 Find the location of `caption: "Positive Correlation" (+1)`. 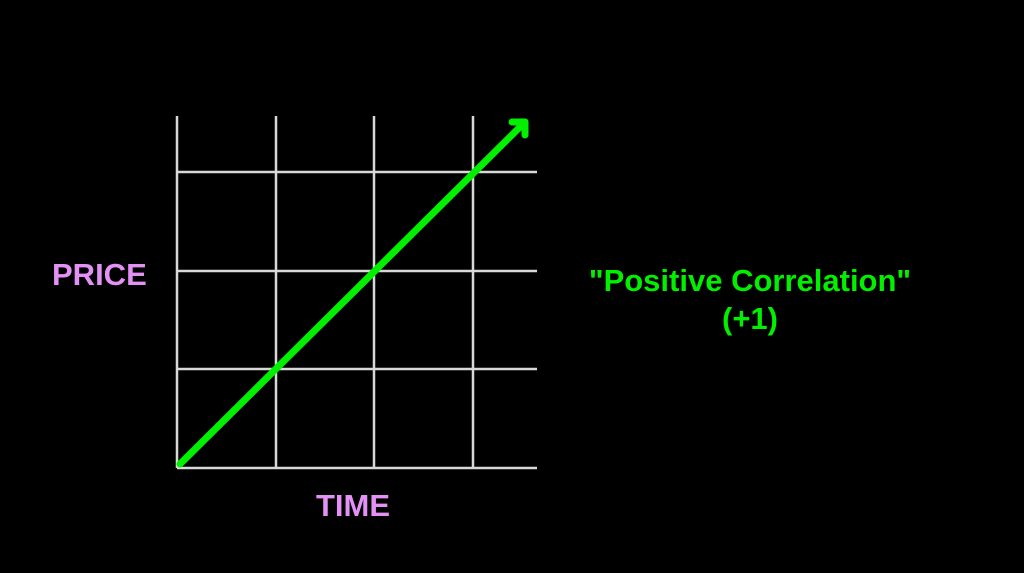

caption: "Positive Correlation" (+1) is located at coordinates (750, 300).